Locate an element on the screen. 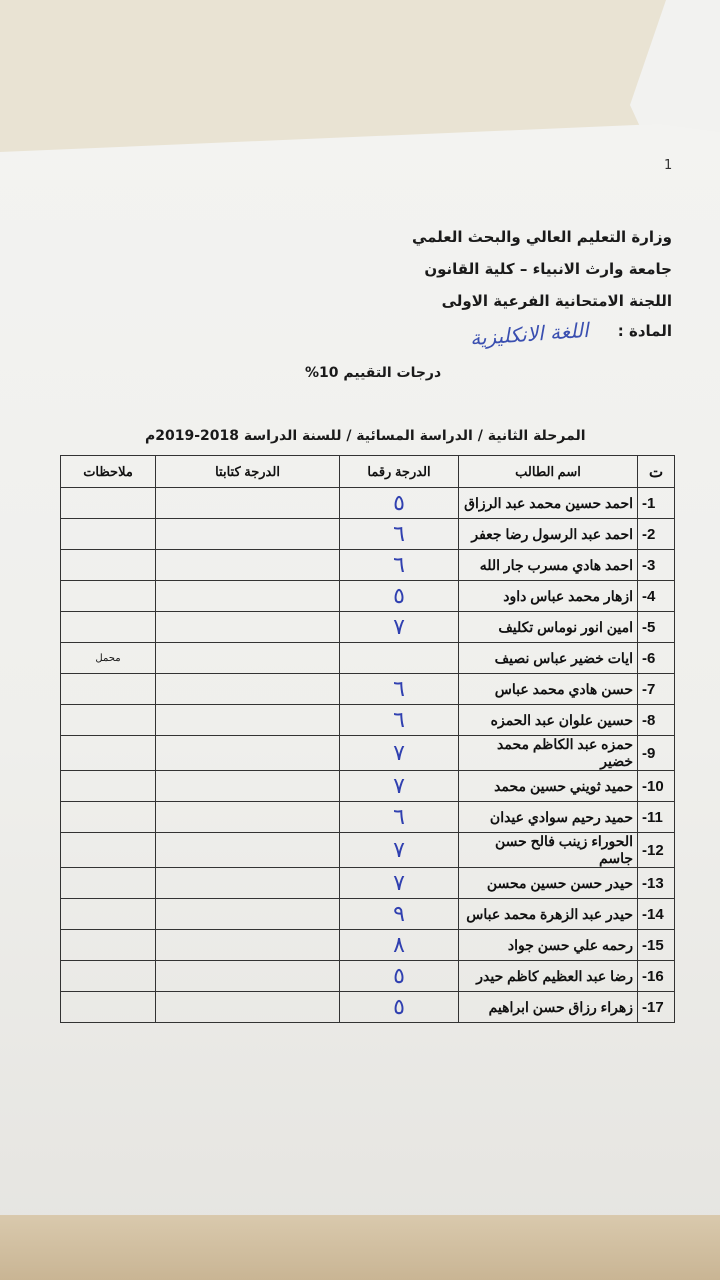 The height and width of the screenshot is (1280, 720). page-number: 1 is located at coordinates (668, 165).